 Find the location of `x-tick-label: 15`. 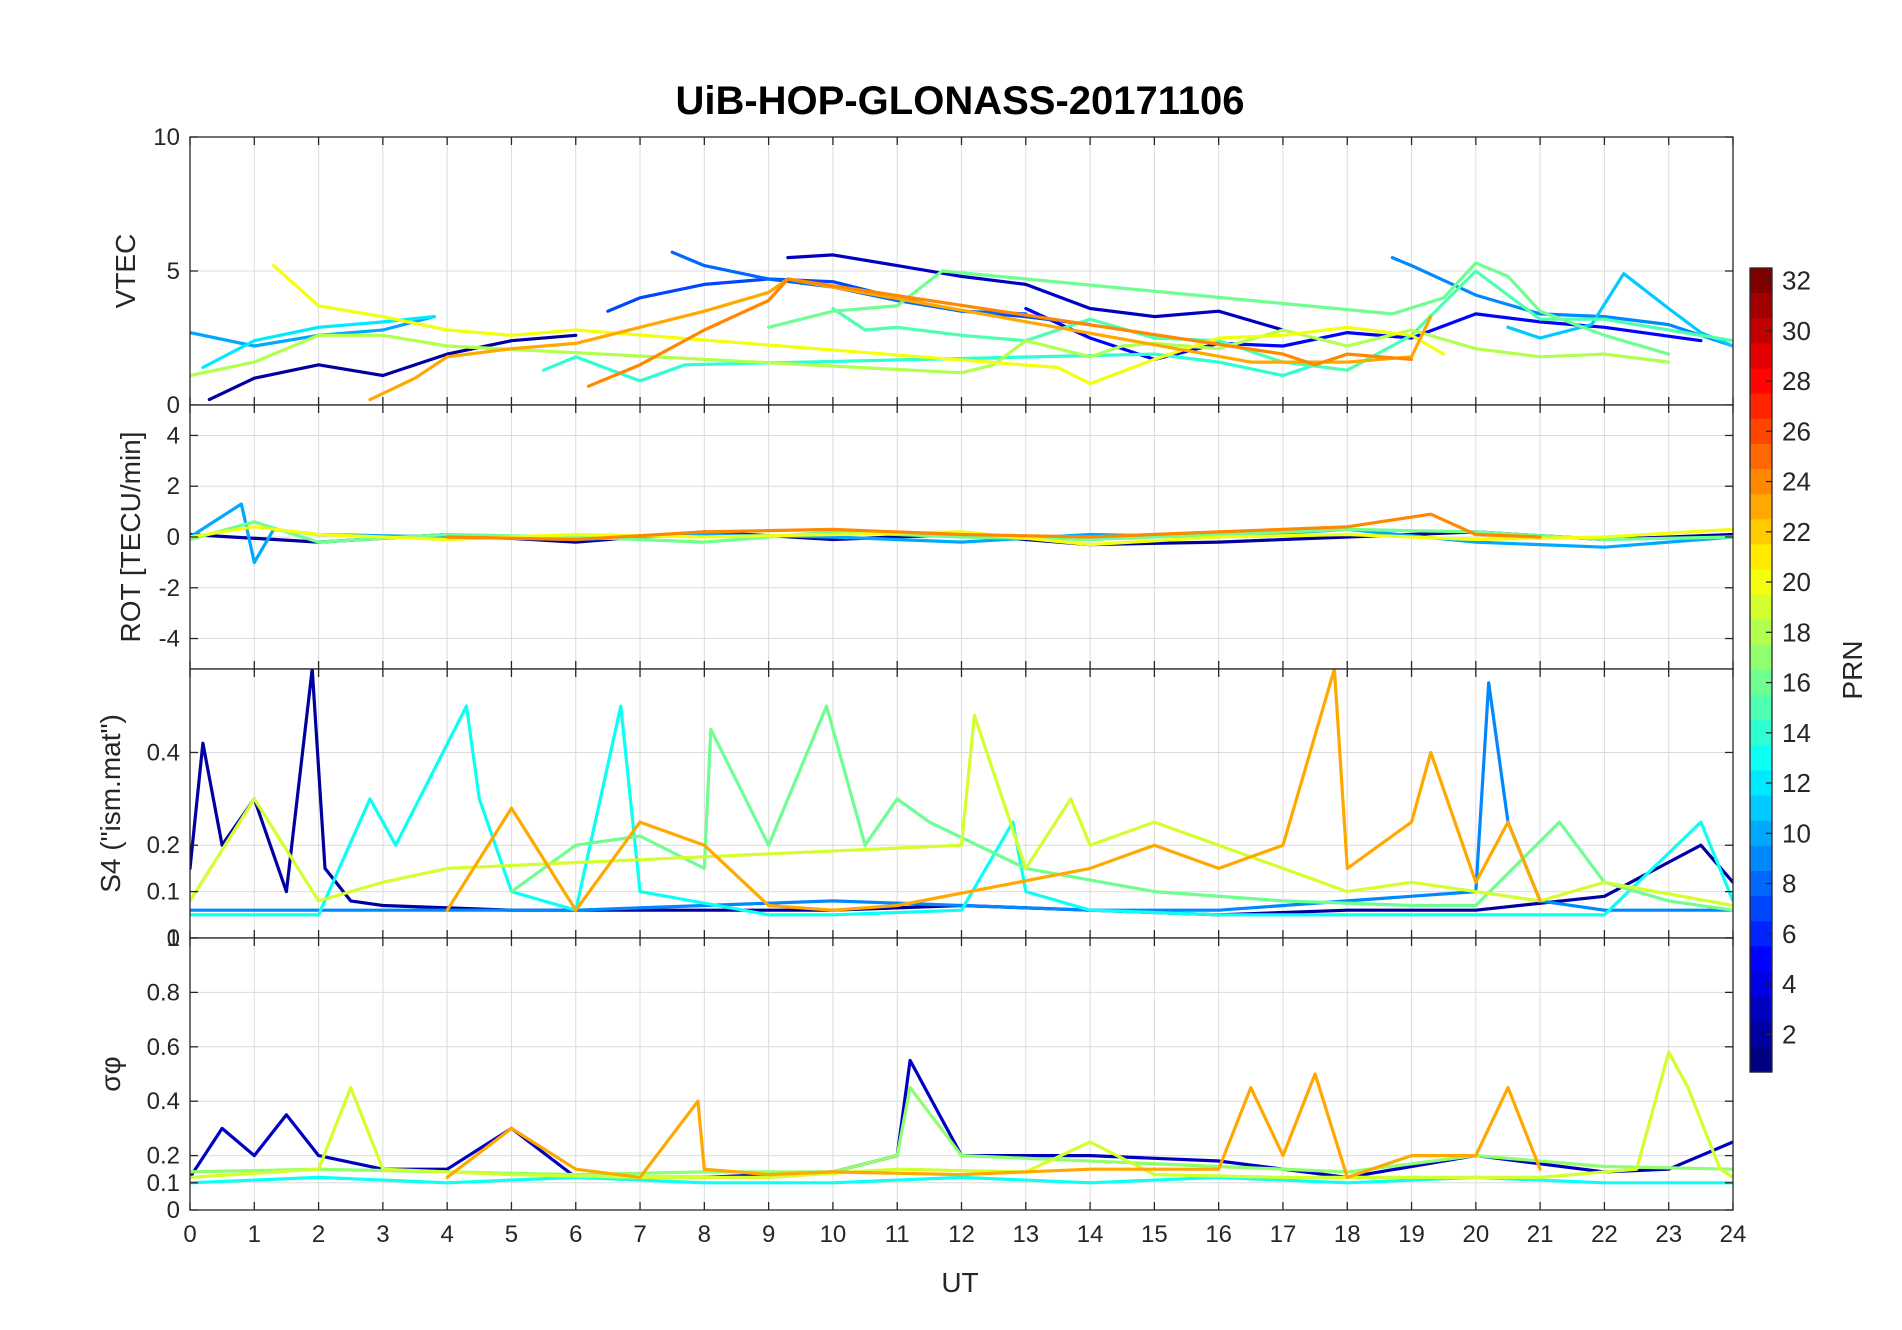

x-tick-label: 15 is located at coordinates (1154, 1234).